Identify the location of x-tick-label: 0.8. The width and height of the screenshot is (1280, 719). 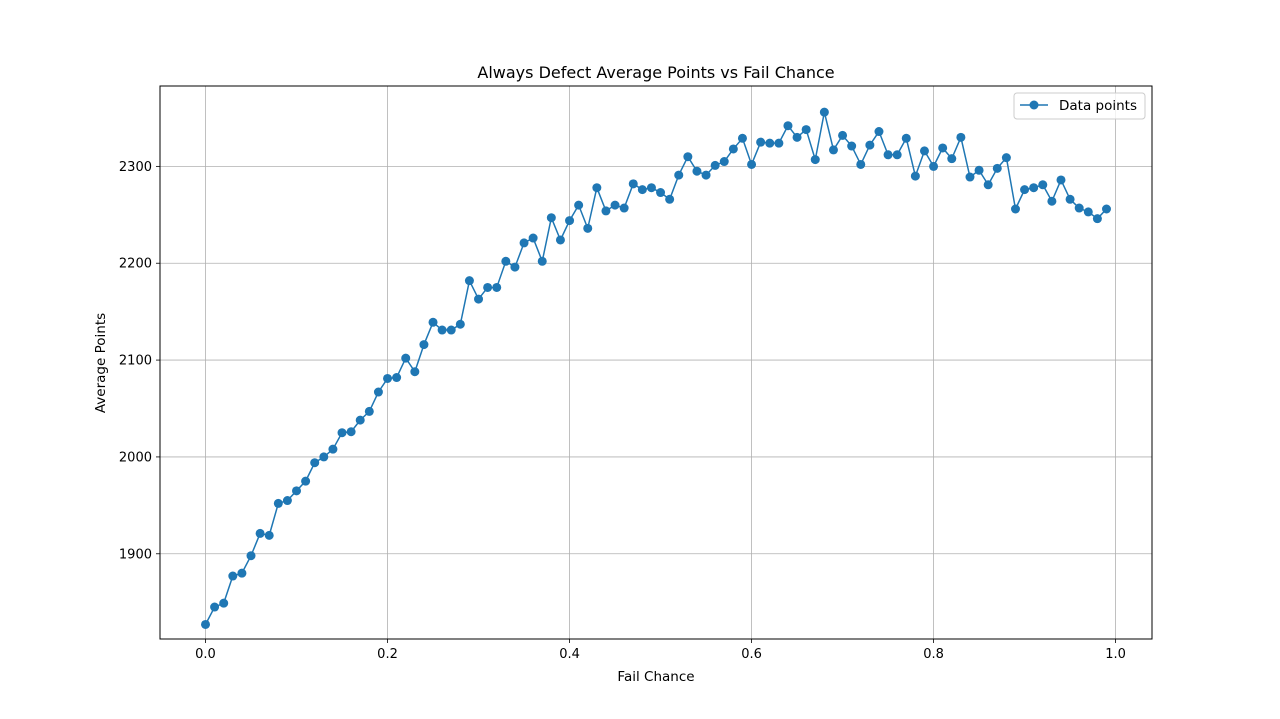
(933, 654).